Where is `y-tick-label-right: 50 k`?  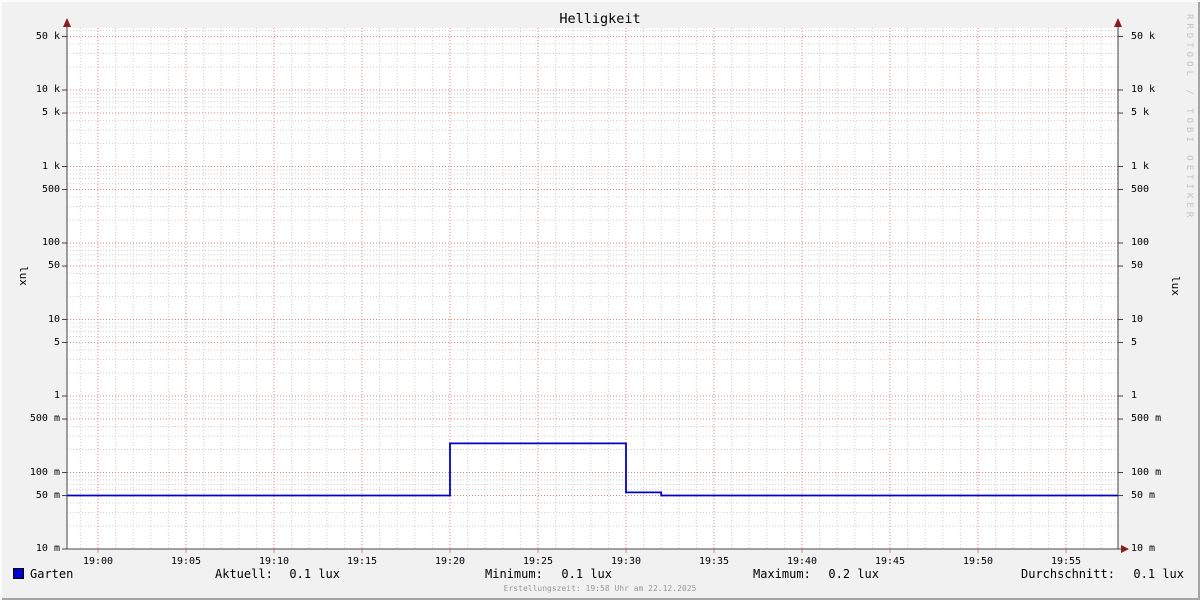
y-tick-label-right: 50 k is located at coordinates (1143, 36).